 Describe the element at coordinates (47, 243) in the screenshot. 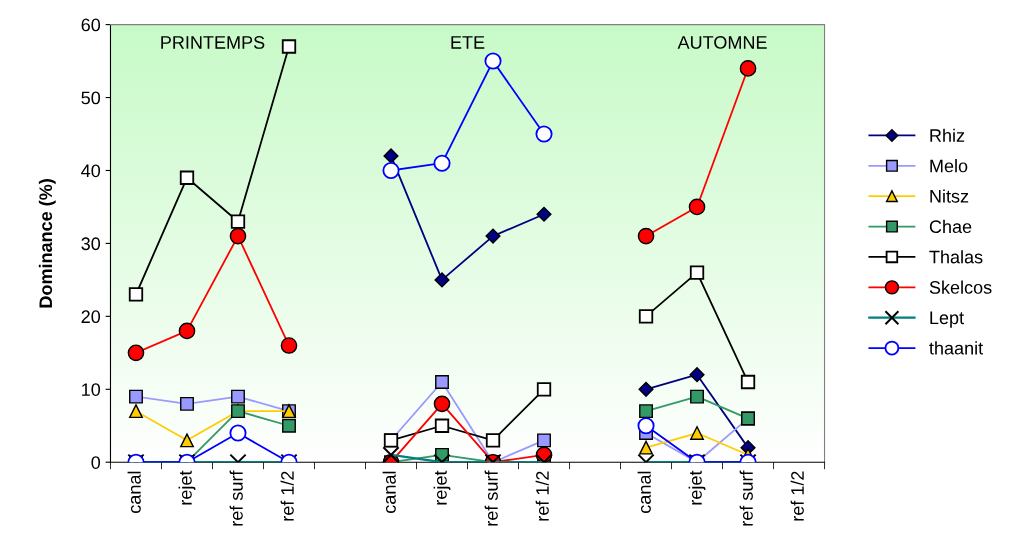

I see `y-axis-title: Dominance (%)` at that location.